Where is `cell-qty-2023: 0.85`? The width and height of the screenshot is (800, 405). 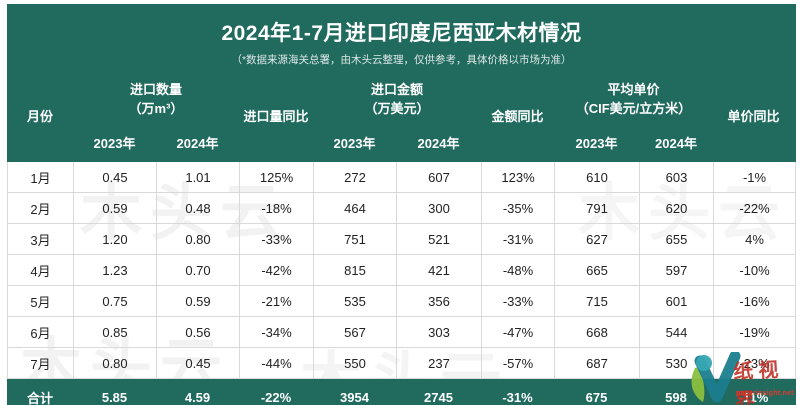
cell-qty-2023: 0.85 is located at coordinates (115, 332).